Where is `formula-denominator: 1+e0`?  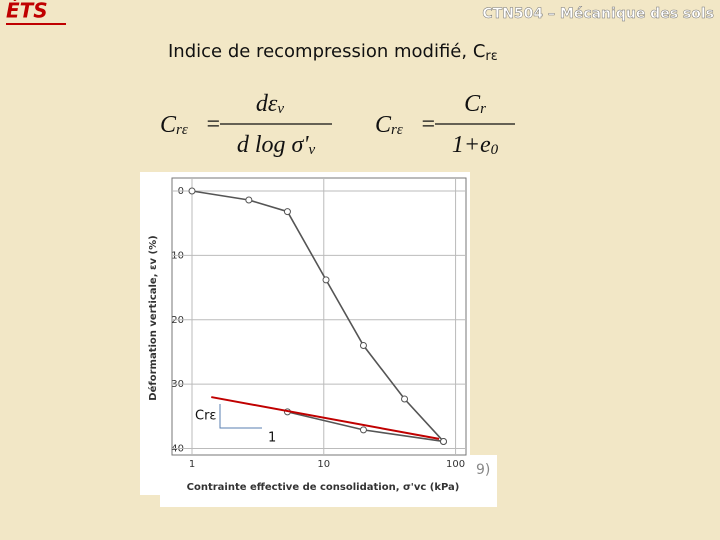
formula-denominator: 1+e0 is located at coordinates (475, 145).